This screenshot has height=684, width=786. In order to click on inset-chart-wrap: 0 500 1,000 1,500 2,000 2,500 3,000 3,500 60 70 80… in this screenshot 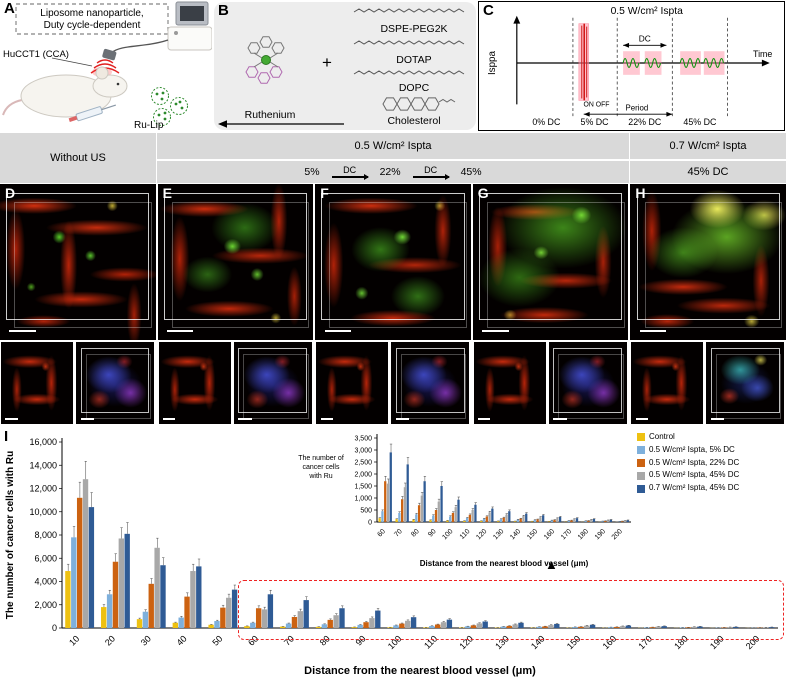, I will do `click(533, 504)`.